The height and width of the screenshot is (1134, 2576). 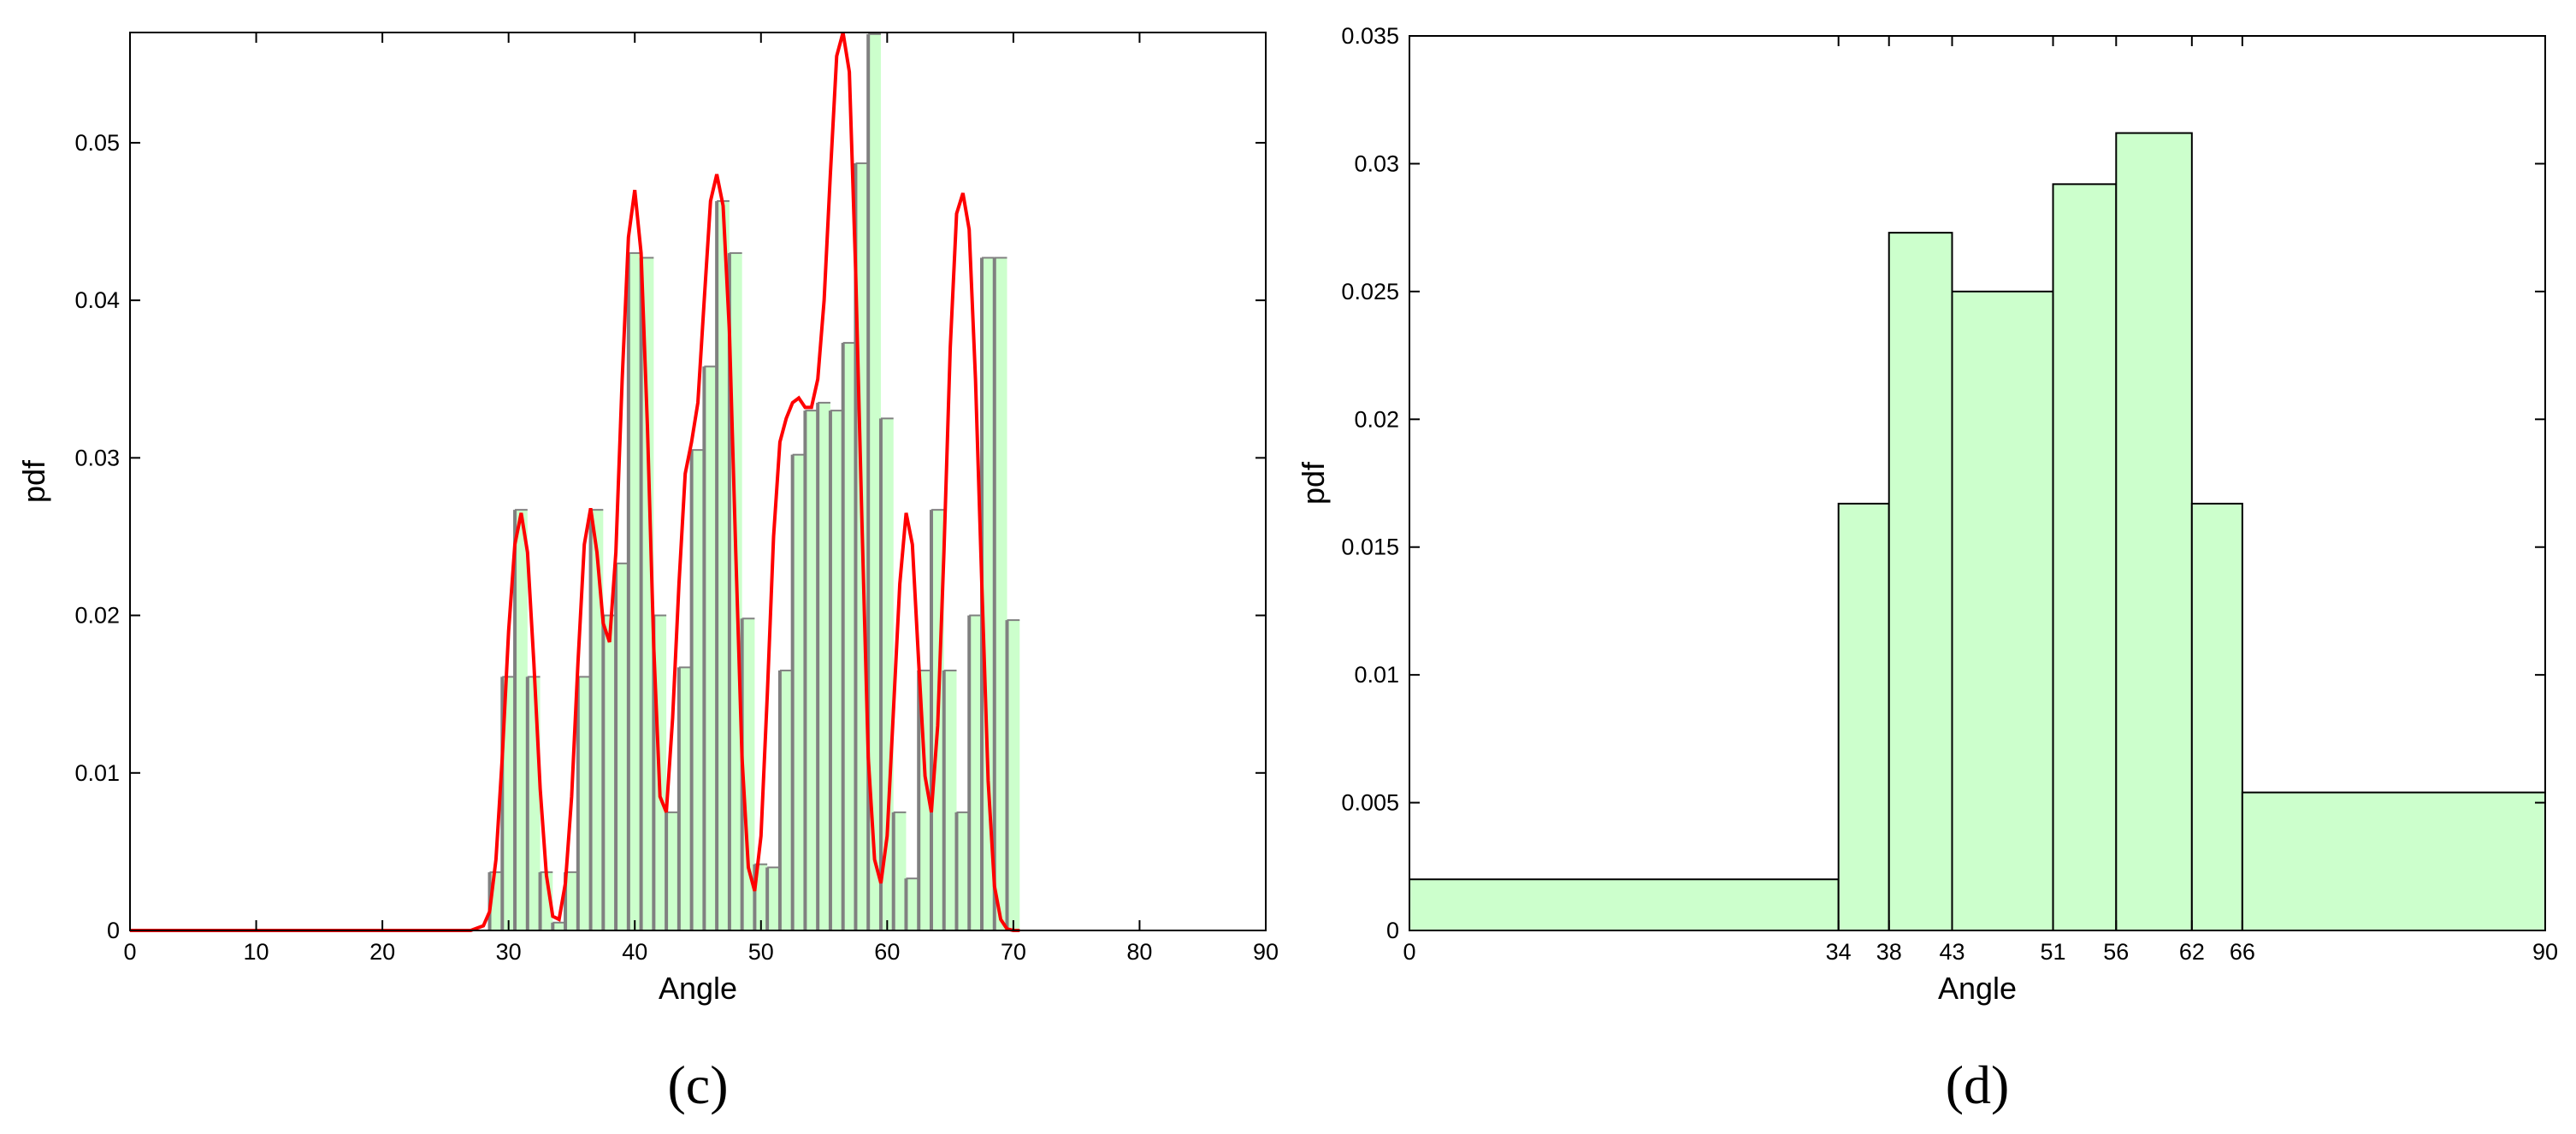 What do you see at coordinates (1951, 952) in the screenshot?
I see `x-tick-label: 43` at bounding box center [1951, 952].